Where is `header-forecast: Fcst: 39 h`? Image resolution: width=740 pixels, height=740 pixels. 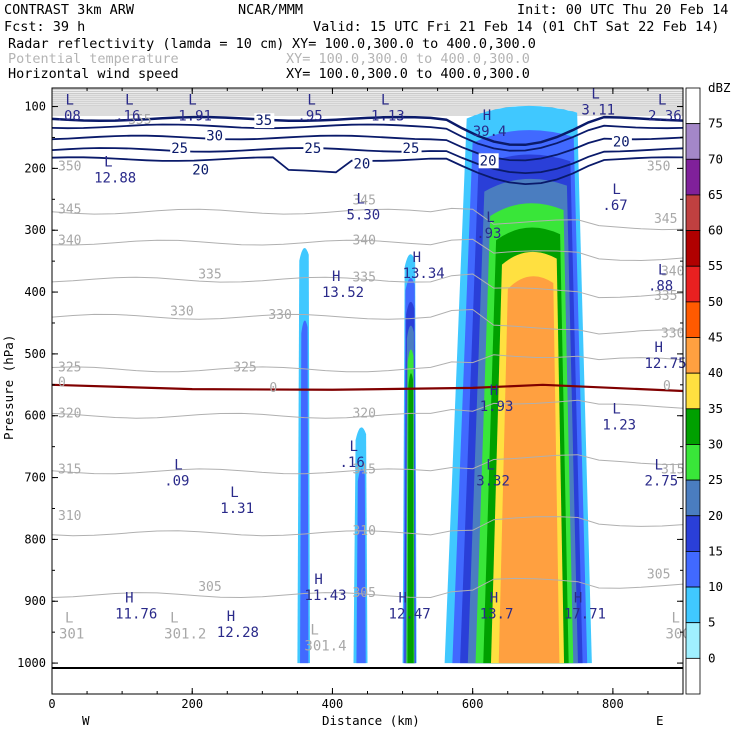 header-forecast: Fcst: 39 h is located at coordinates (44, 27).